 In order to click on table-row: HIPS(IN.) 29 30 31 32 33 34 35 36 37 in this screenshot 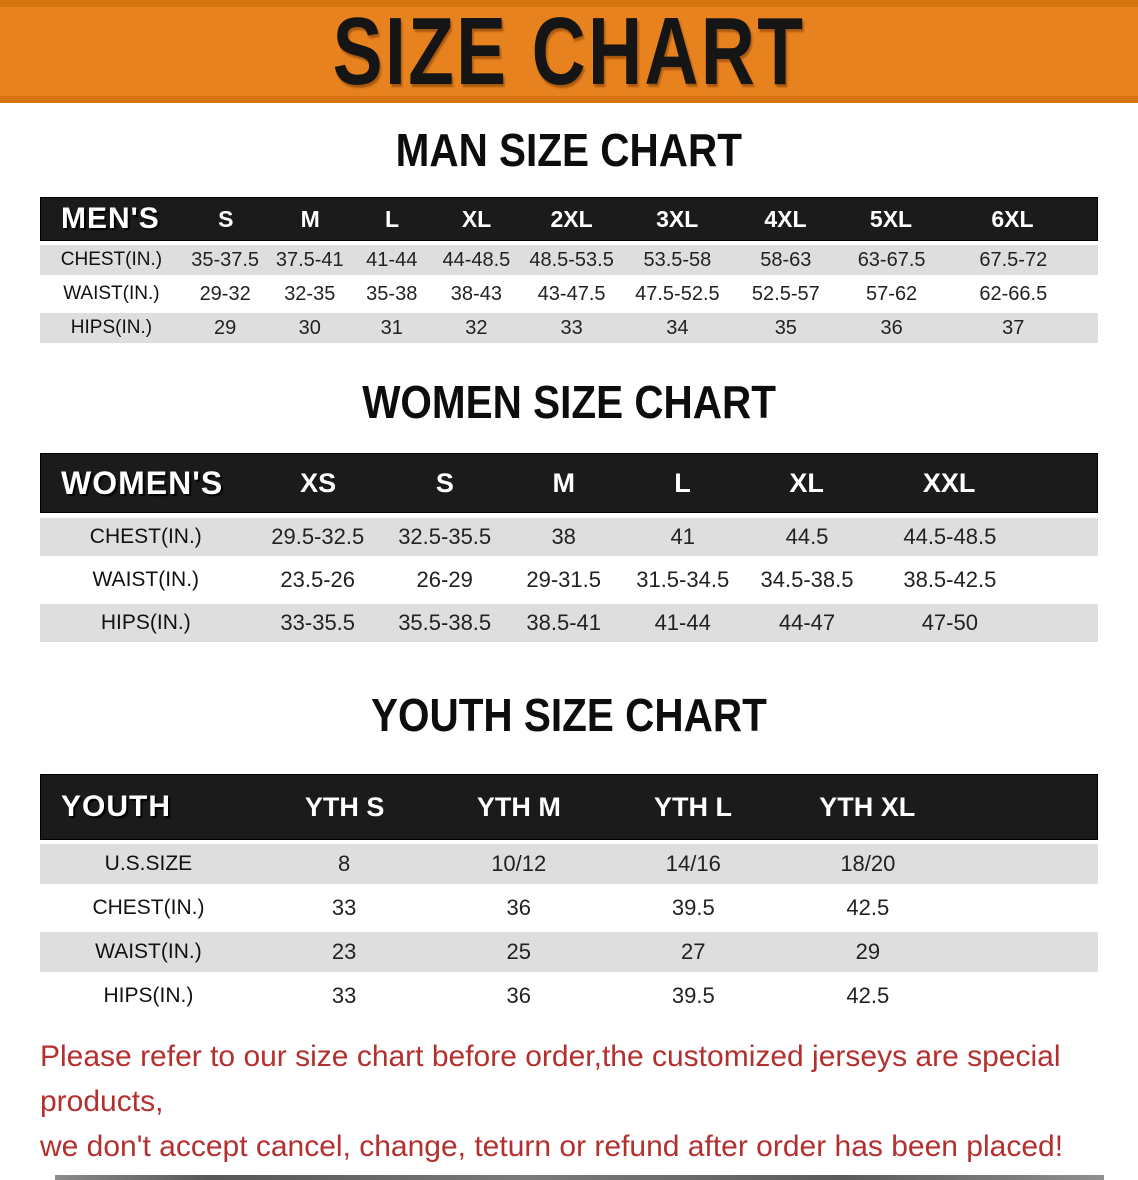, I will do `click(569, 328)`.